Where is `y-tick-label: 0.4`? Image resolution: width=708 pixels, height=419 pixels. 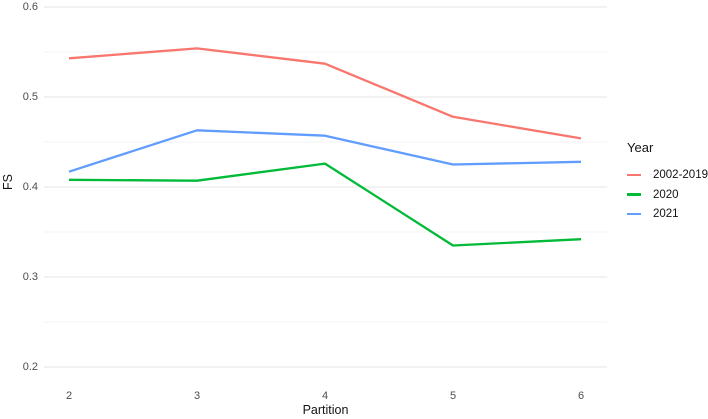 y-tick-label: 0.4 is located at coordinates (30, 187).